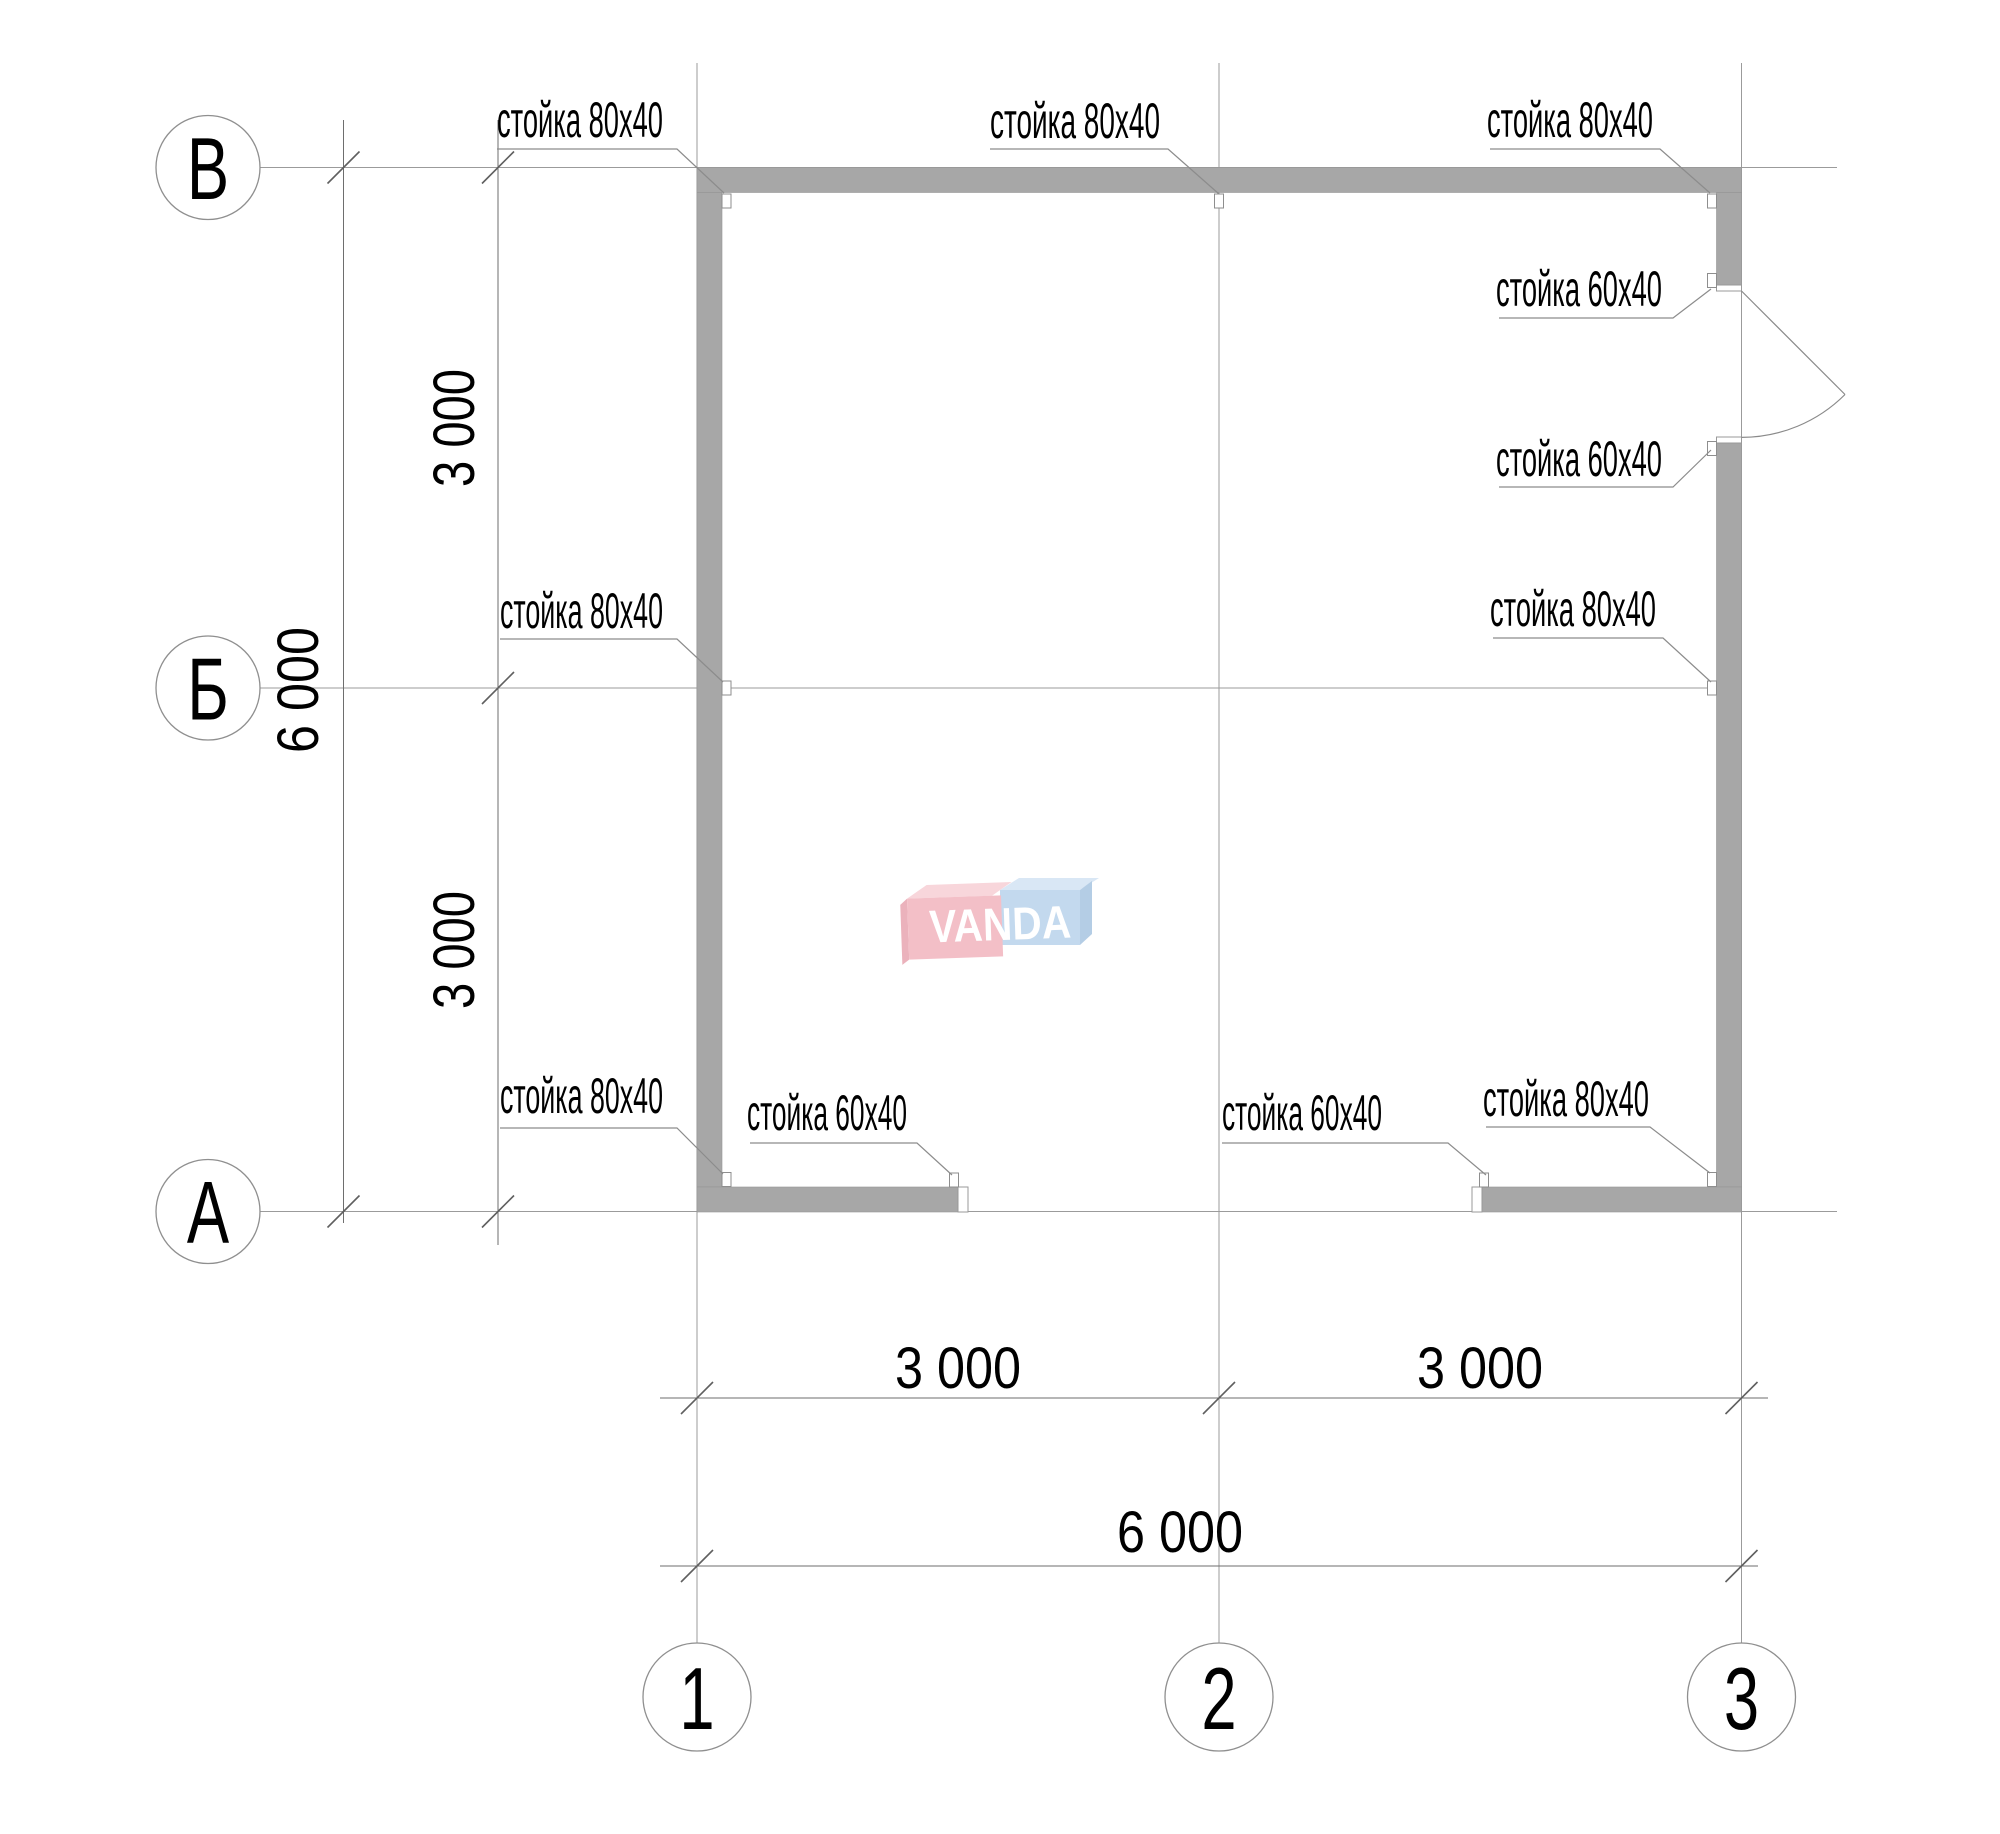 This screenshot has width=2000, height=1834. What do you see at coordinates (1605, 303) in the screenshot?
I see `leader-door-top` at bounding box center [1605, 303].